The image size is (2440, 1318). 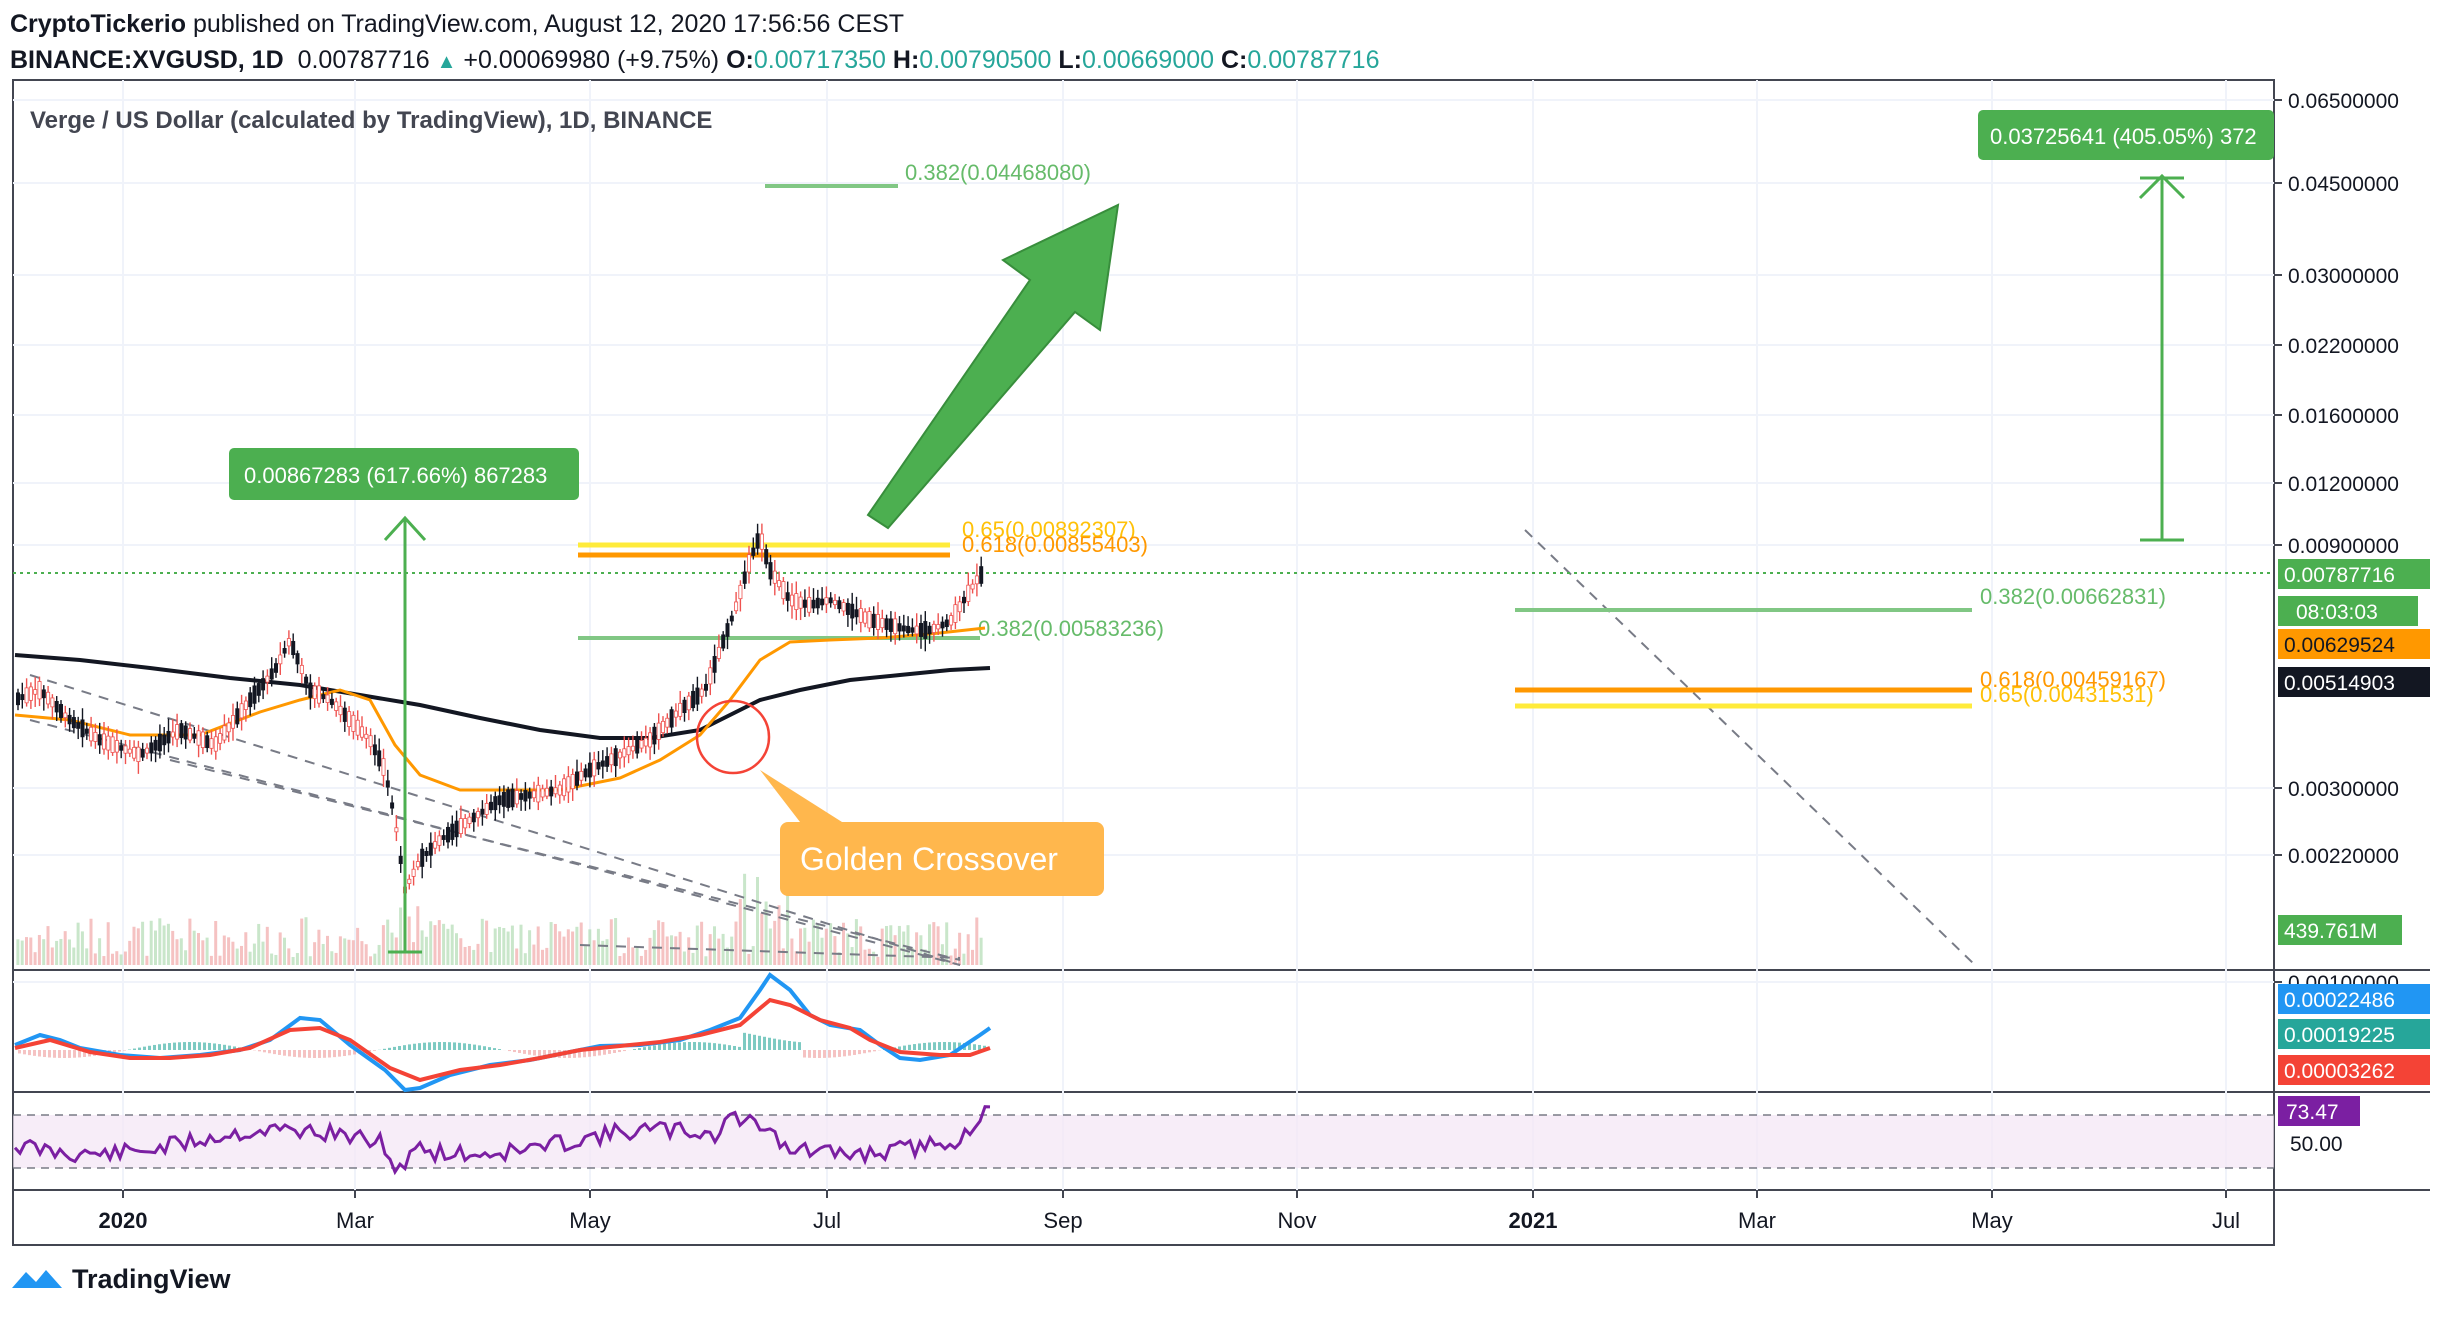 What do you see at coordinates (2316, 1144) in the screenshot?
I see `rsi-level-text: 50.00` at bounding box center [2316, 1144].